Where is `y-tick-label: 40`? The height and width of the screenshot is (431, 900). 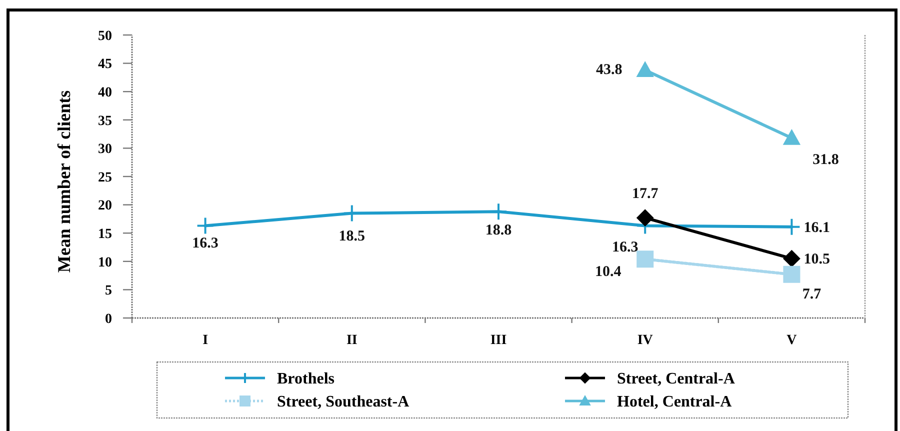
y-tick-label: 40 is located at coordinates (105, 93).